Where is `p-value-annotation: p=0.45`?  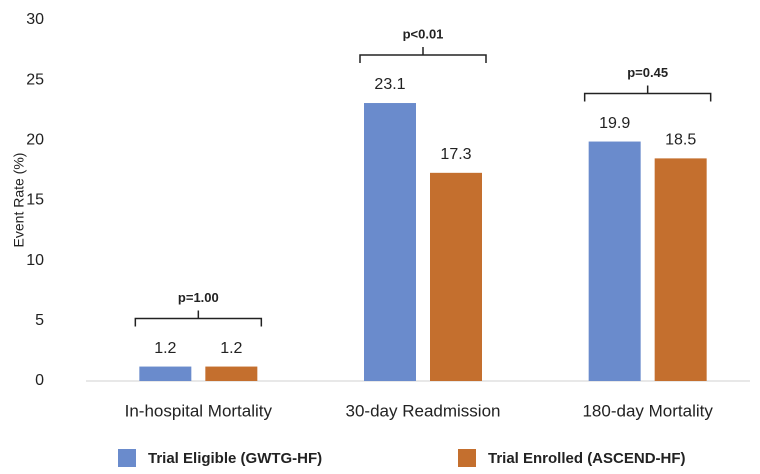
p-value-annotation: p=0.45 is located at coordinates (647, 72).